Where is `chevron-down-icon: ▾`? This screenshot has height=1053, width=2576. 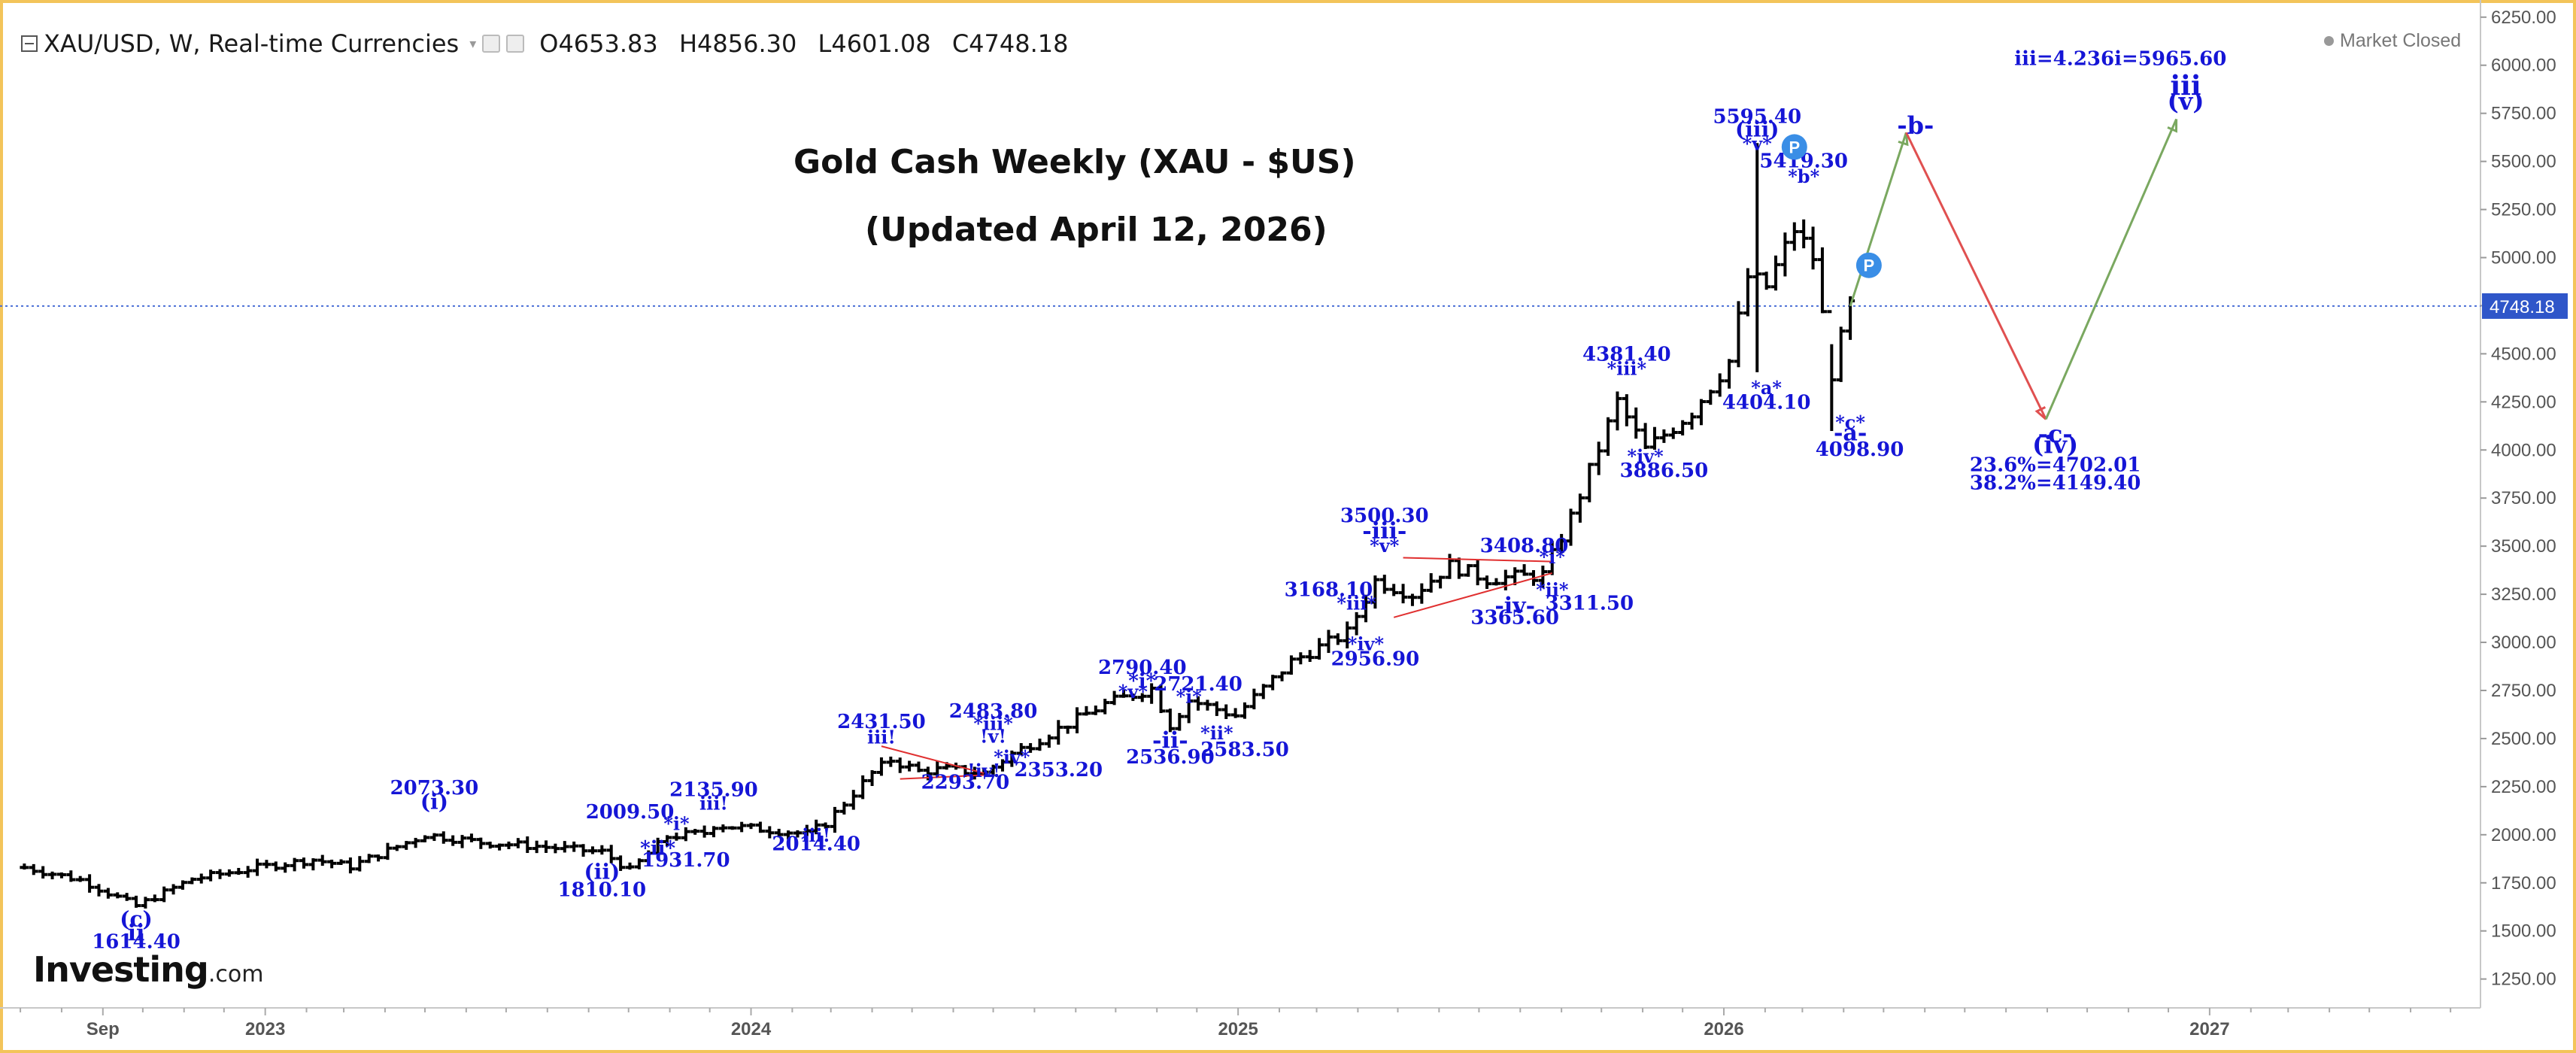 chevron-down-icon: ▾ is located at coordinates (473, 43).